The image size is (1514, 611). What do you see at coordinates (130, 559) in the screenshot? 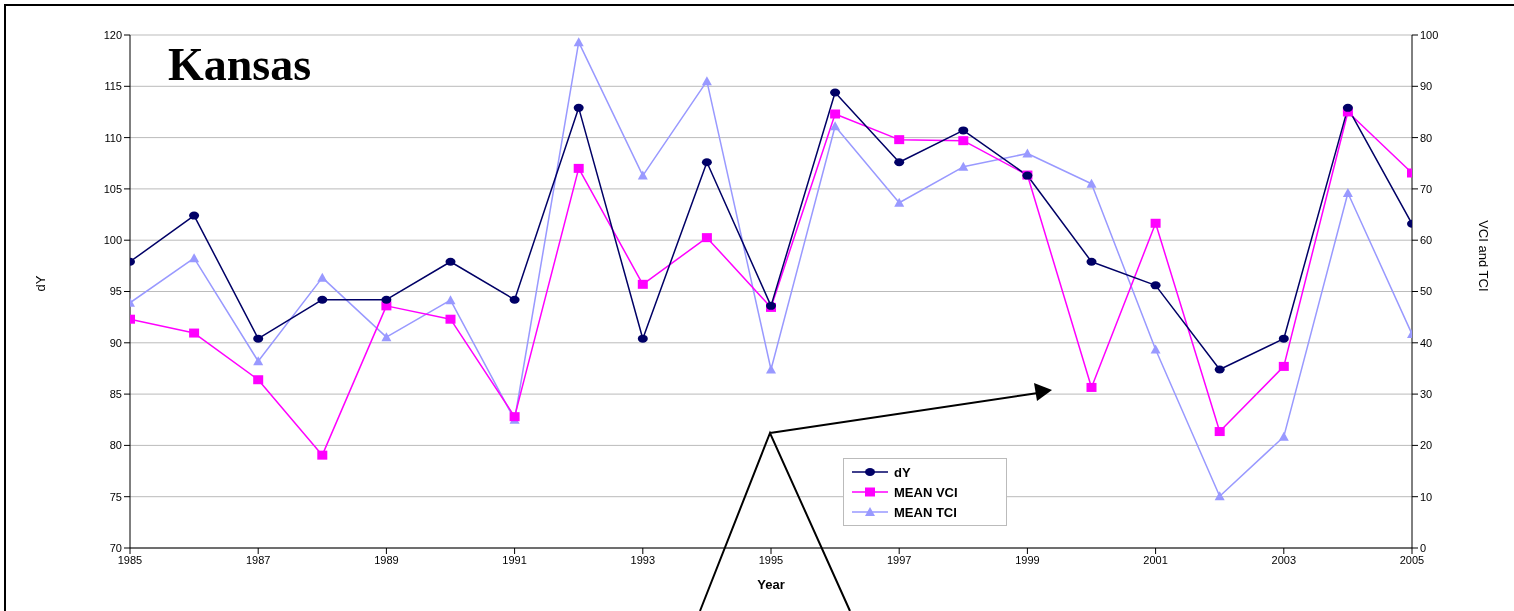
I see `x-tick-label: 1985` at bounding box center [130, 559].